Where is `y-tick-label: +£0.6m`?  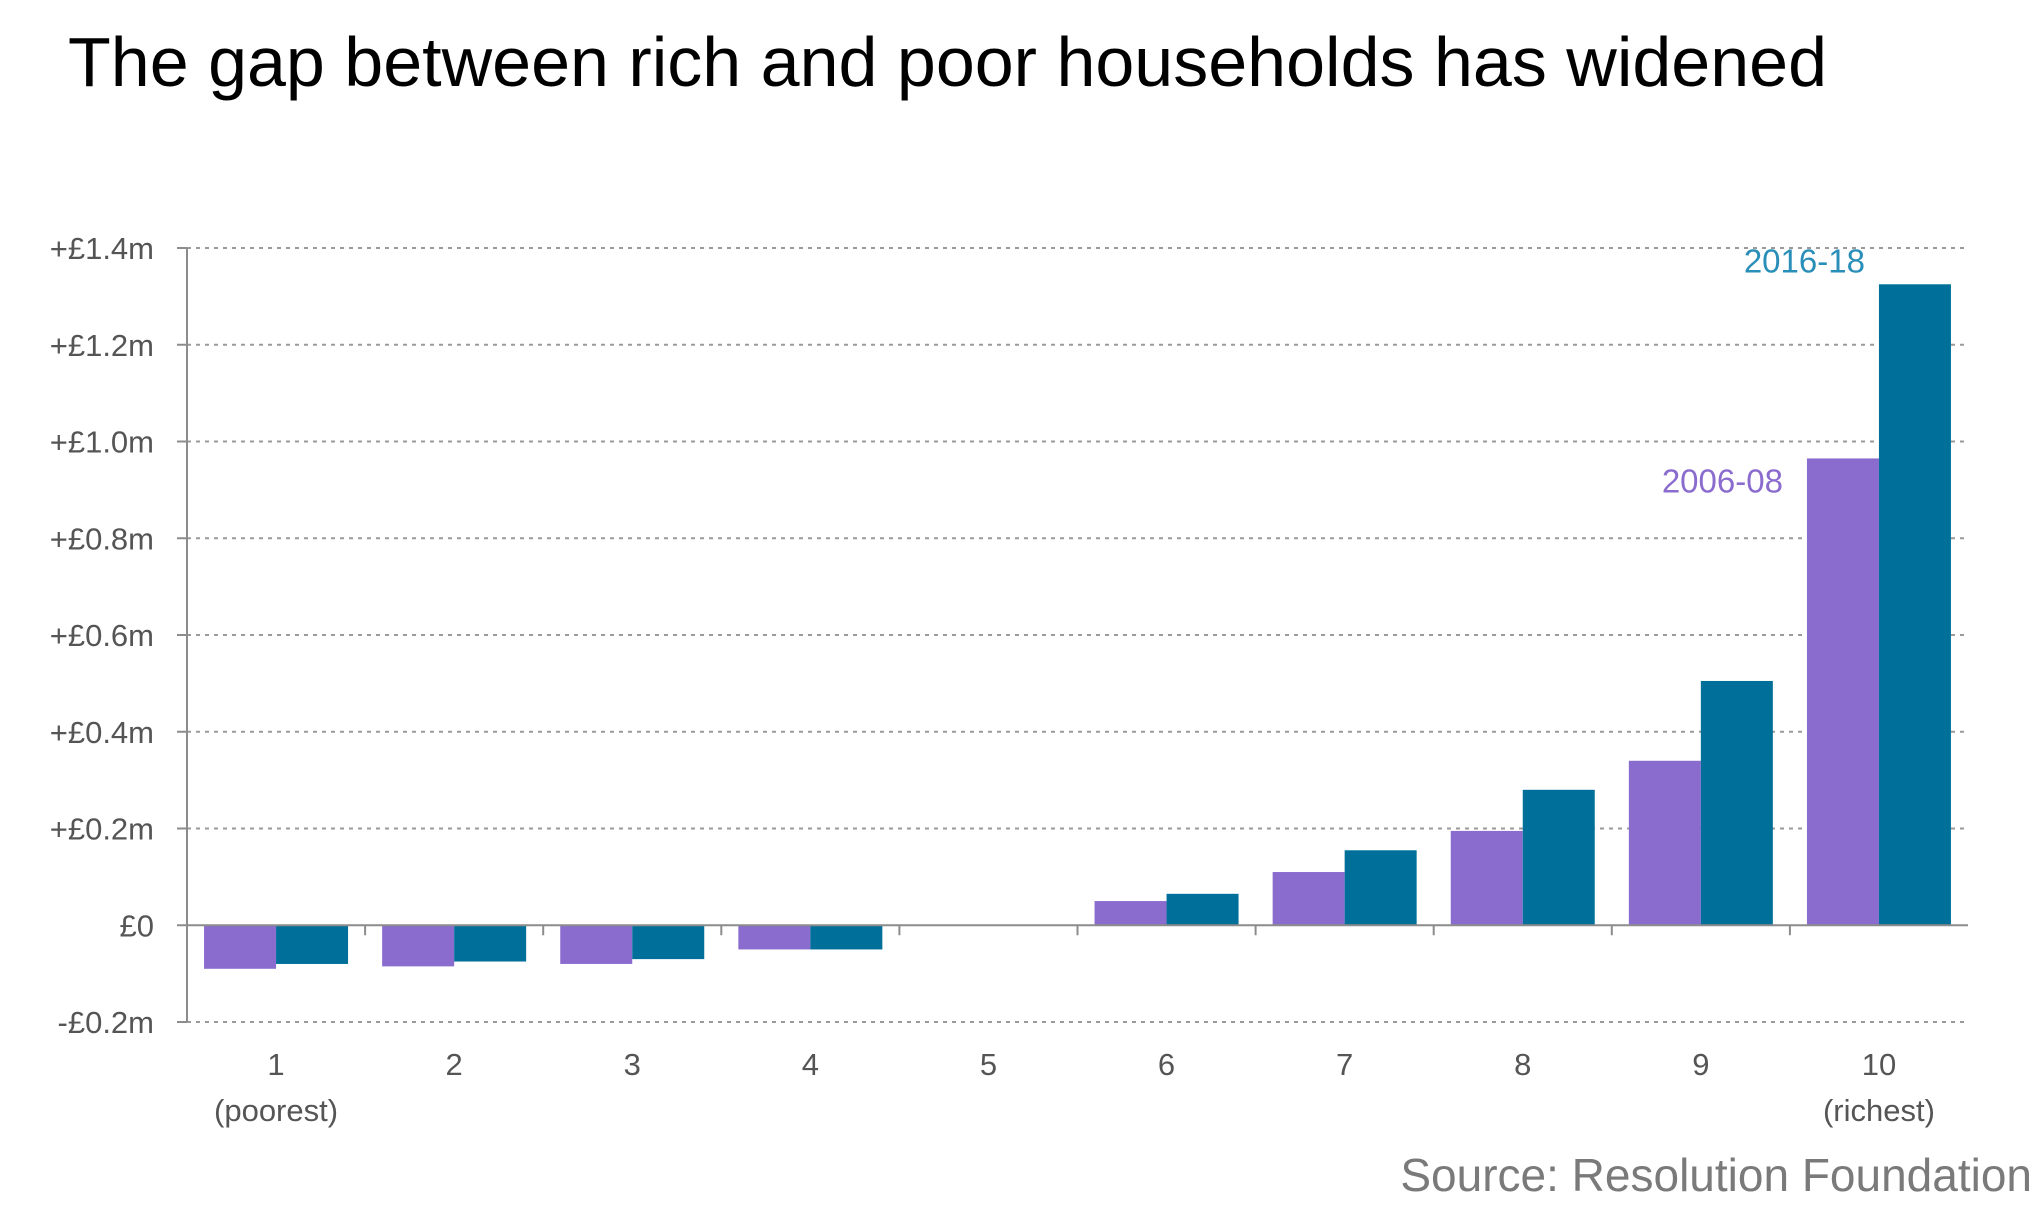 y-tick-label: +£0.6m is located at coordinates (102, 635).